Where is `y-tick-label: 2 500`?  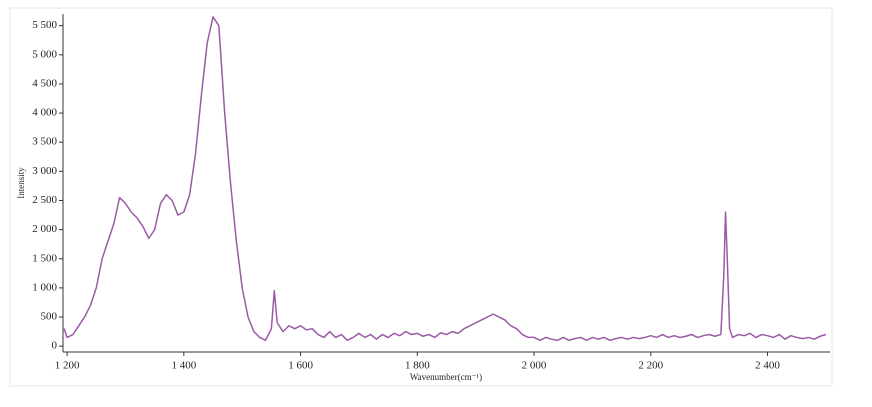
y-tick-label: 2 500 is located at coordinates (44, 200).